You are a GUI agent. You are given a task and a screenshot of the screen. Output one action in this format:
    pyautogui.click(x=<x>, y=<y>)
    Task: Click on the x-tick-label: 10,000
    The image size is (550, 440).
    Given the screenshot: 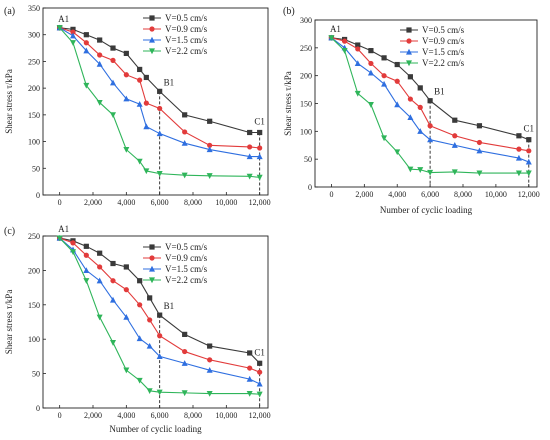 What is the action you would take?
    pyautogui.click(x=226, y=202)
    